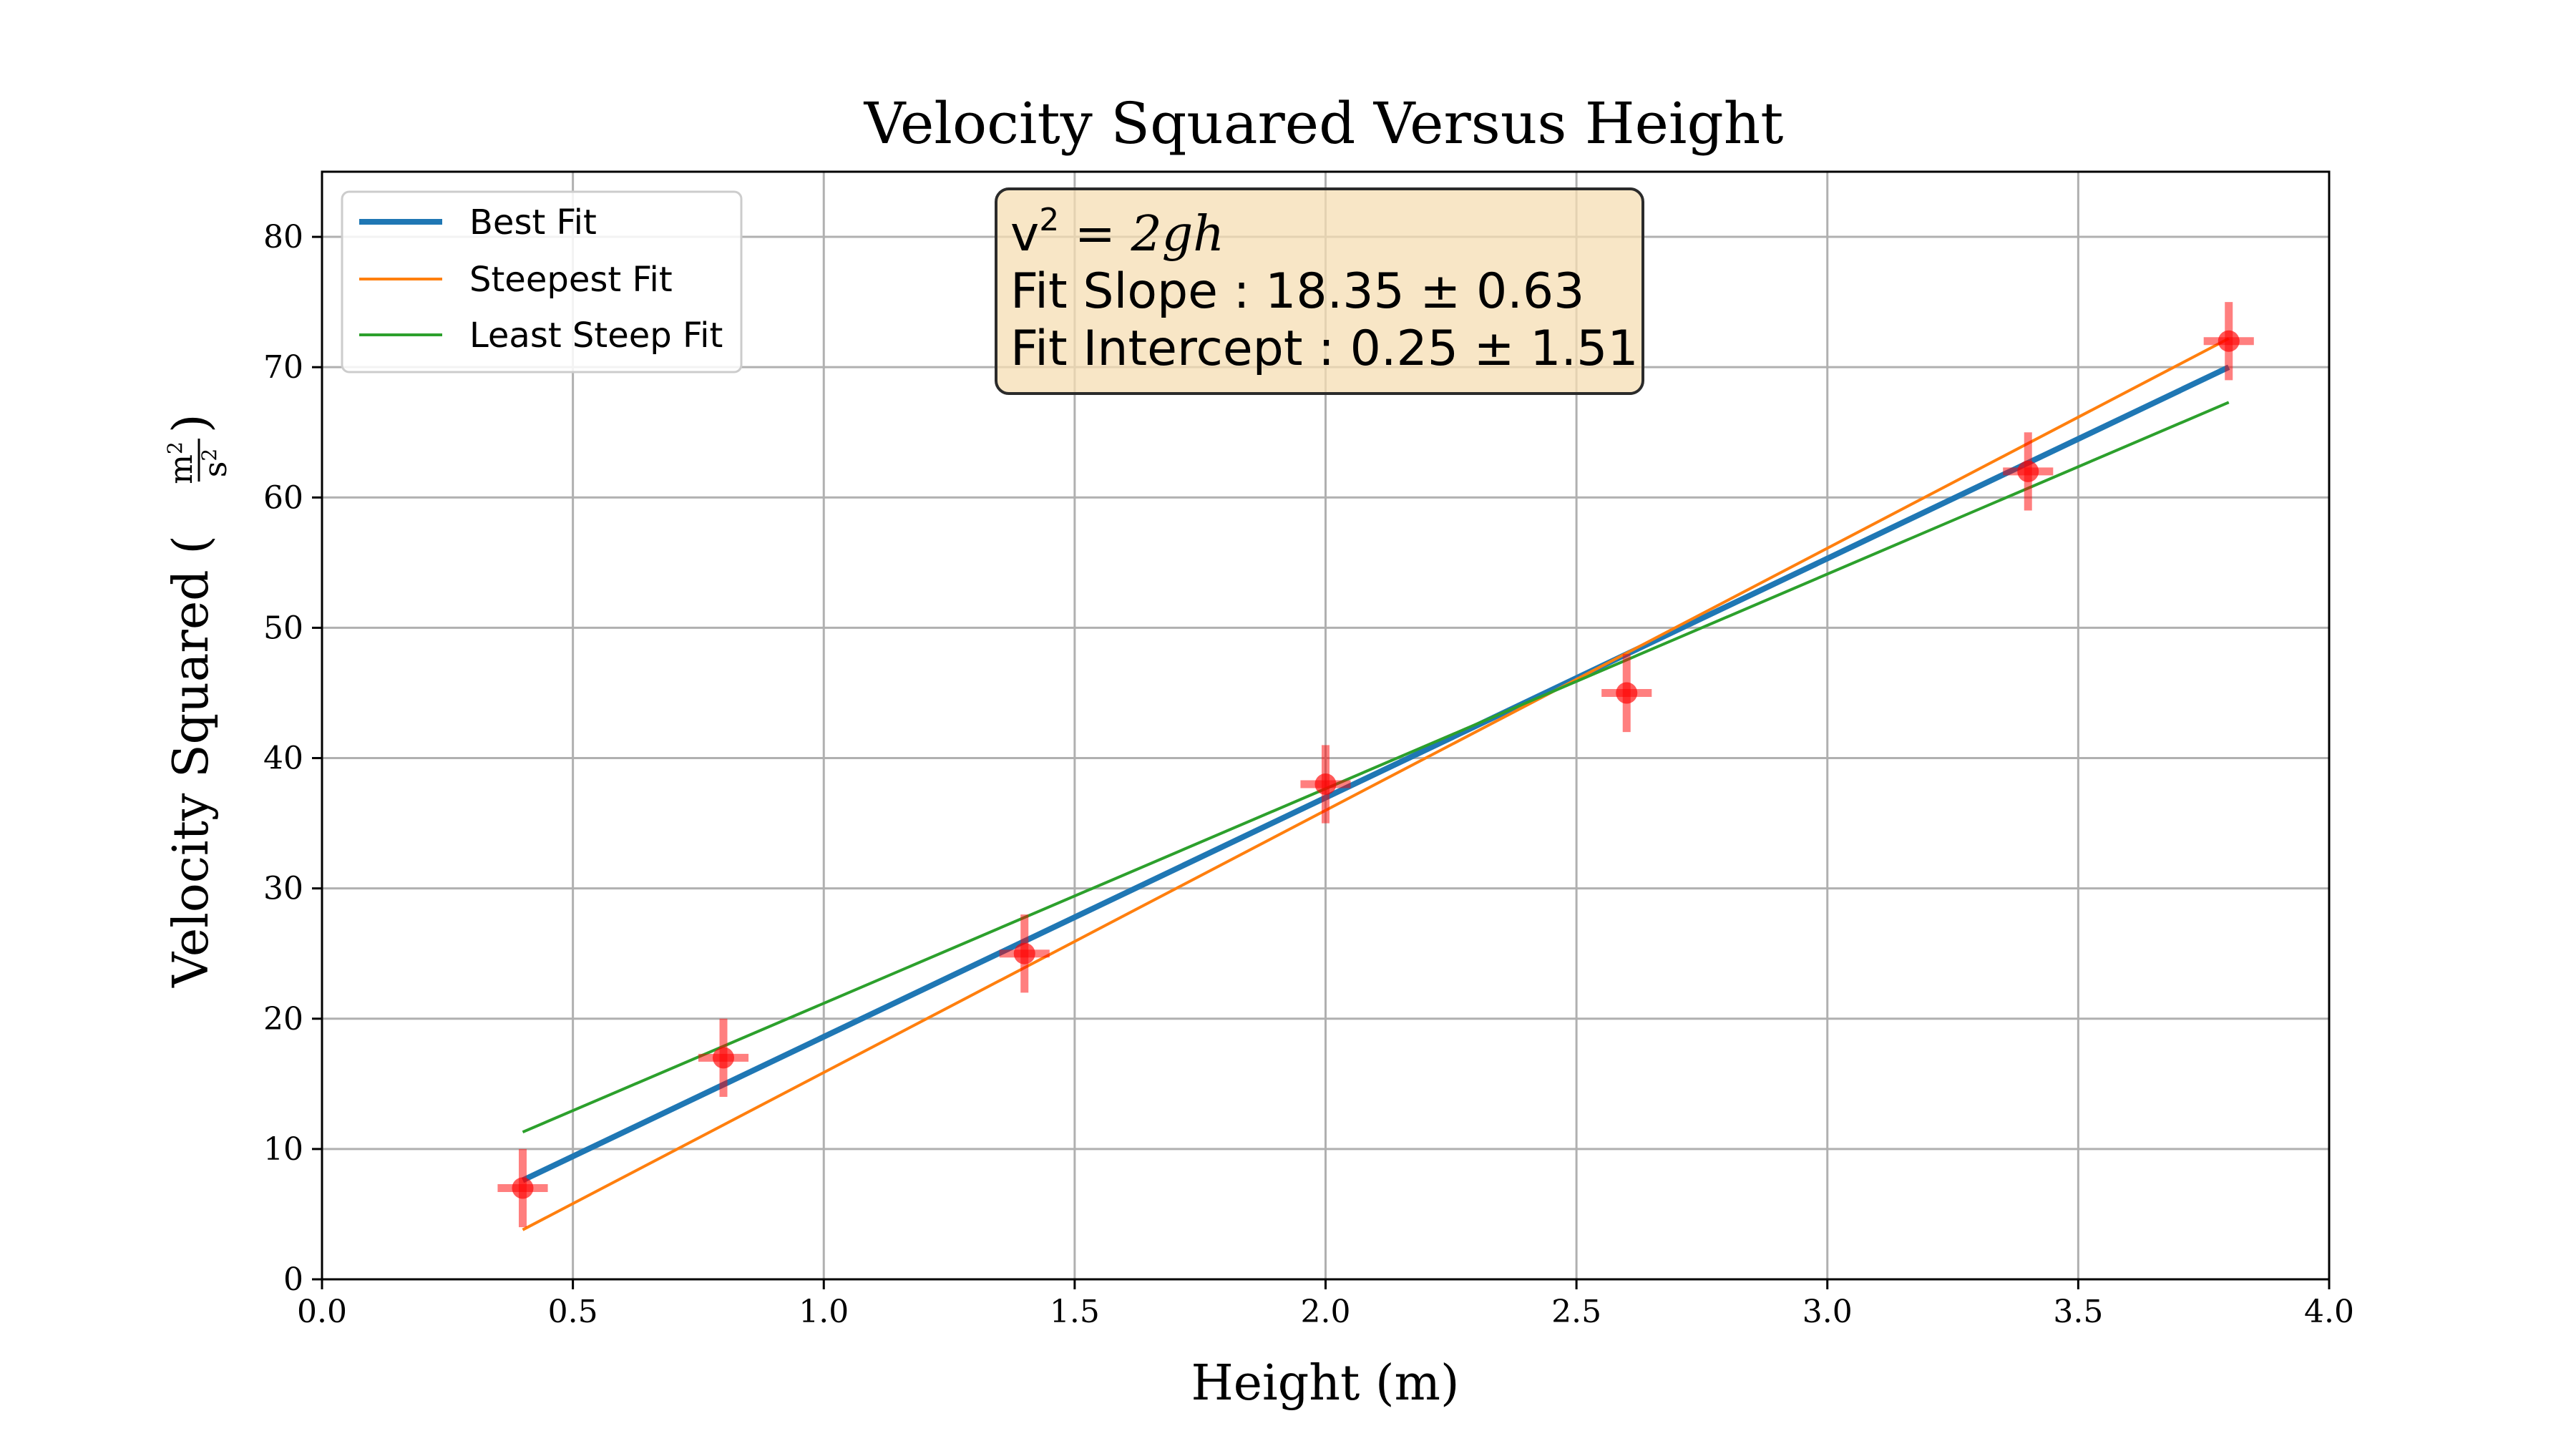  I want to click on svg-text: m2, so click(181, 463).